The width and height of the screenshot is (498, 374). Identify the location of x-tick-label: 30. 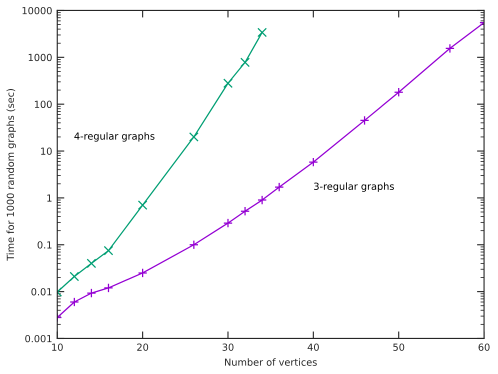
(228, 347).